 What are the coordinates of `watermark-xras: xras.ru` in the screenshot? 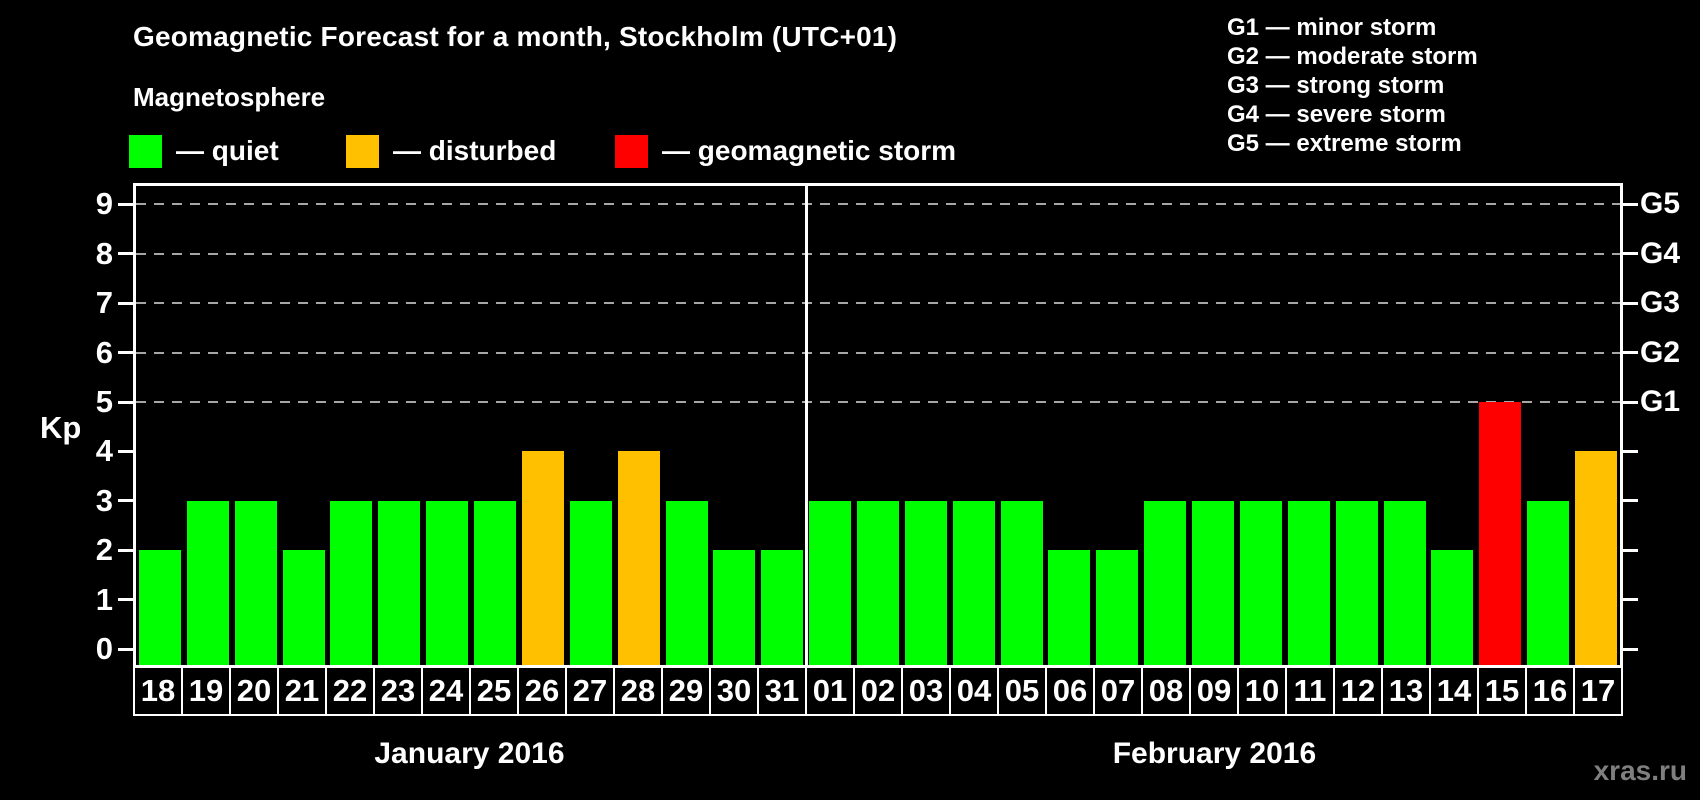 It's located at (1640, 770).